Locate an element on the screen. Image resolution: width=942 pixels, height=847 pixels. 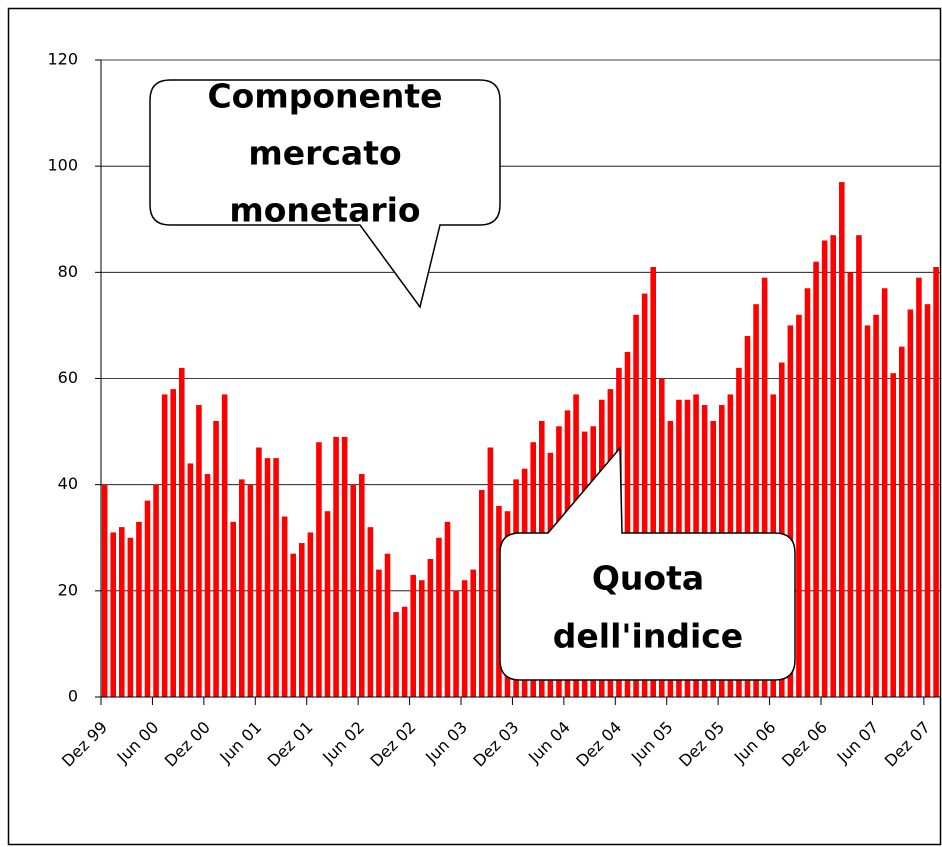
annotation-line: dell'indice is located at coordinates (648, 636).